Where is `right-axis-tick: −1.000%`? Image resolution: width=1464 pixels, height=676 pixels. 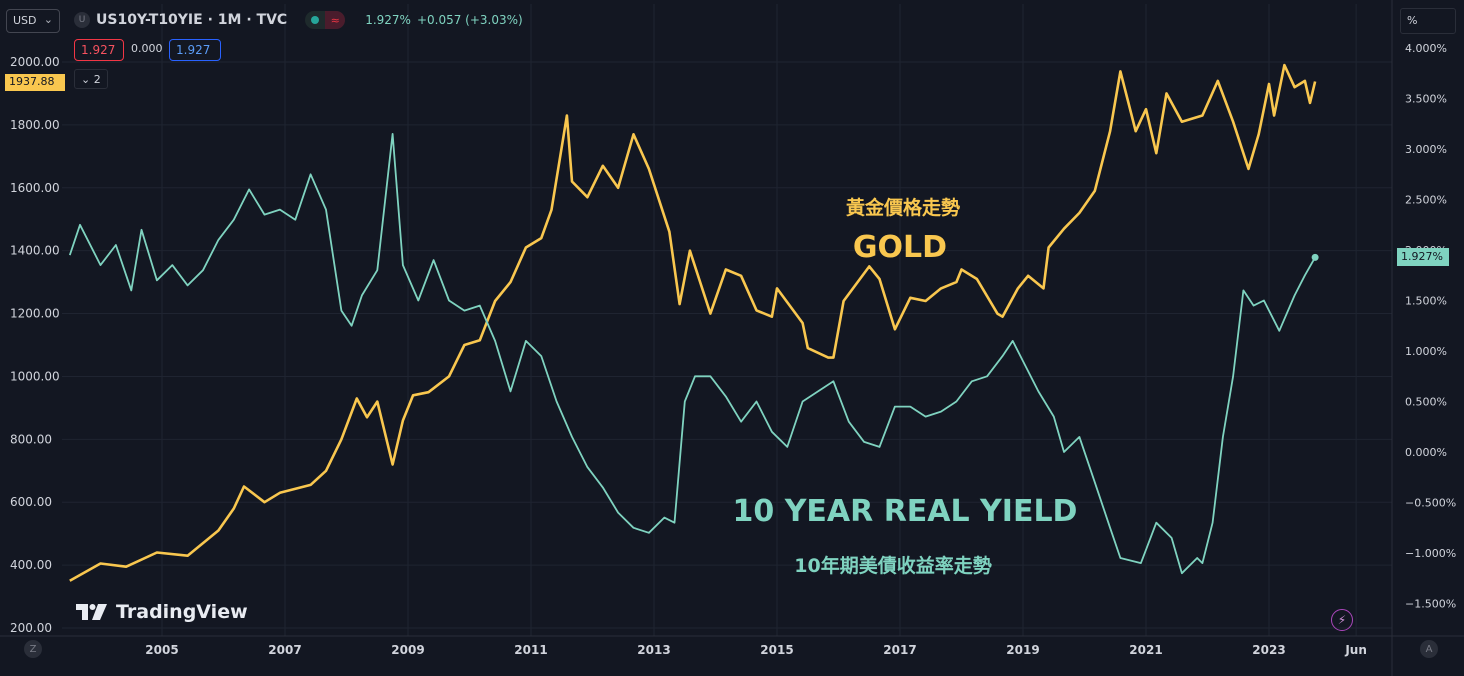 right-axis-tick: −1.000% is located at coordinates (1430, 553).